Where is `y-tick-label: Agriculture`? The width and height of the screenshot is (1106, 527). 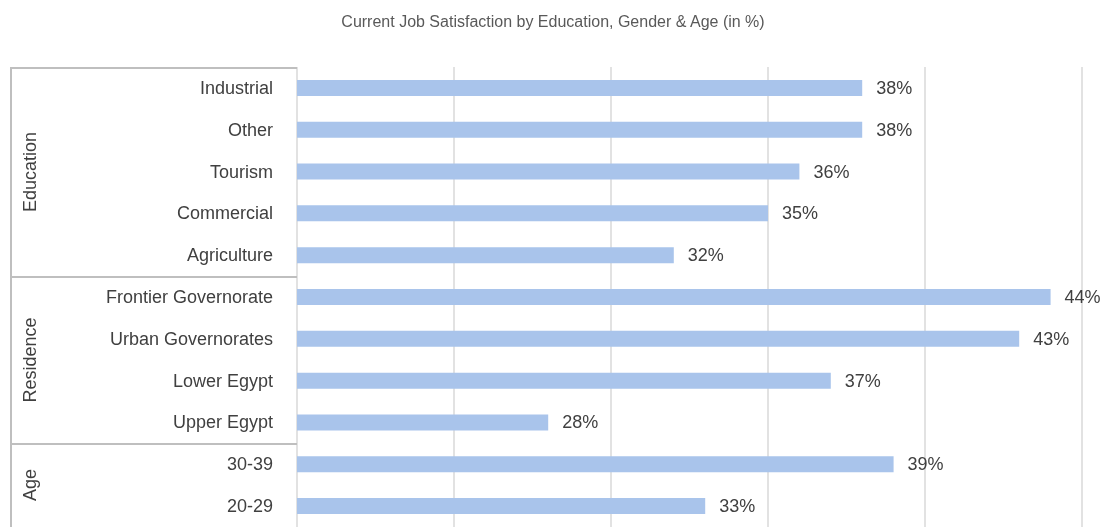
y-tick-label: Agriculture is located at coordinates (229, 255).